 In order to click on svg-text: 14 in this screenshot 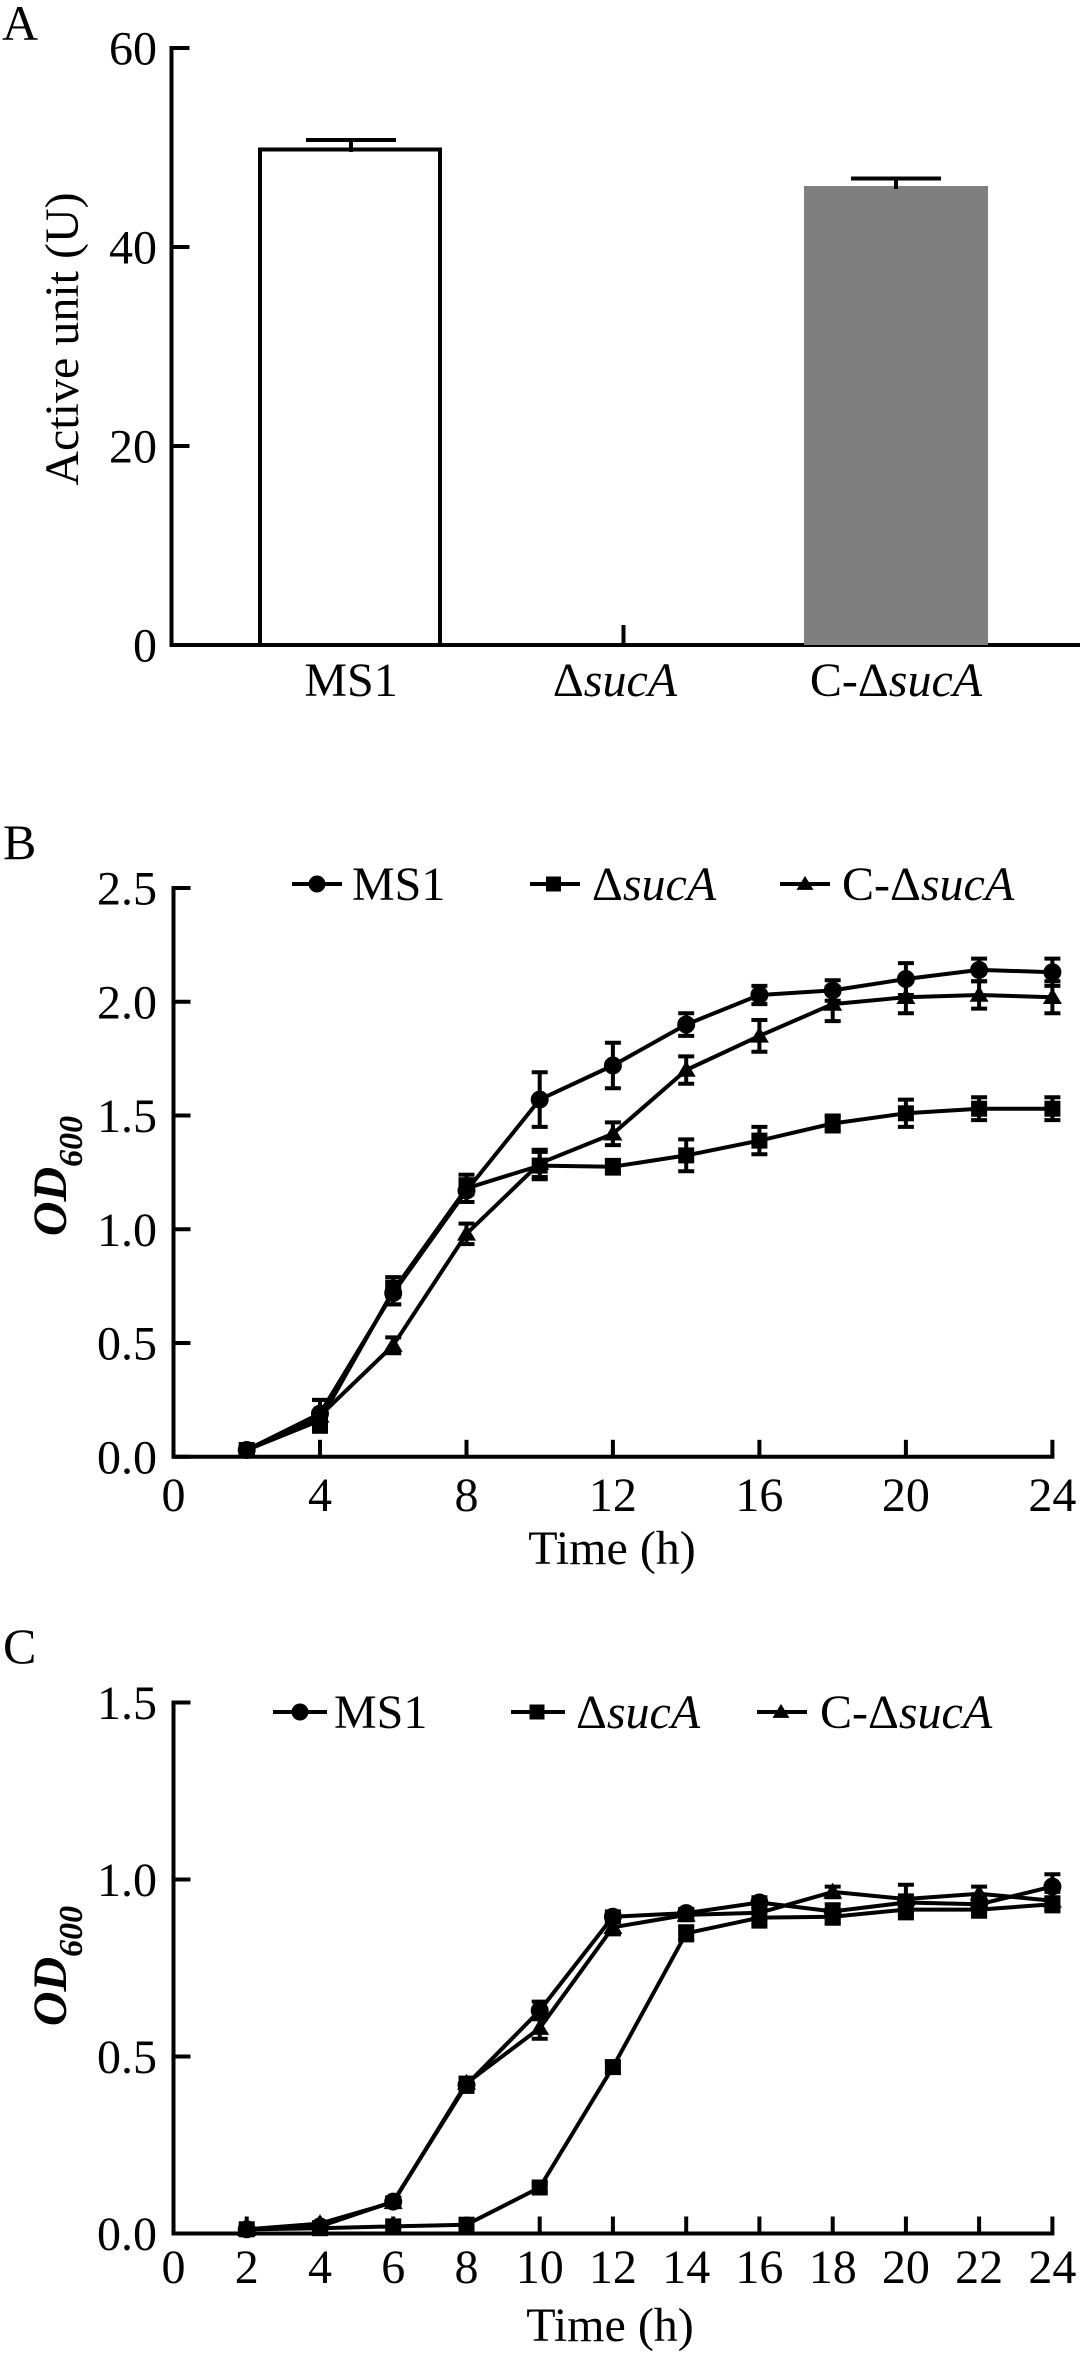, I will do `click(686, 2267)`.